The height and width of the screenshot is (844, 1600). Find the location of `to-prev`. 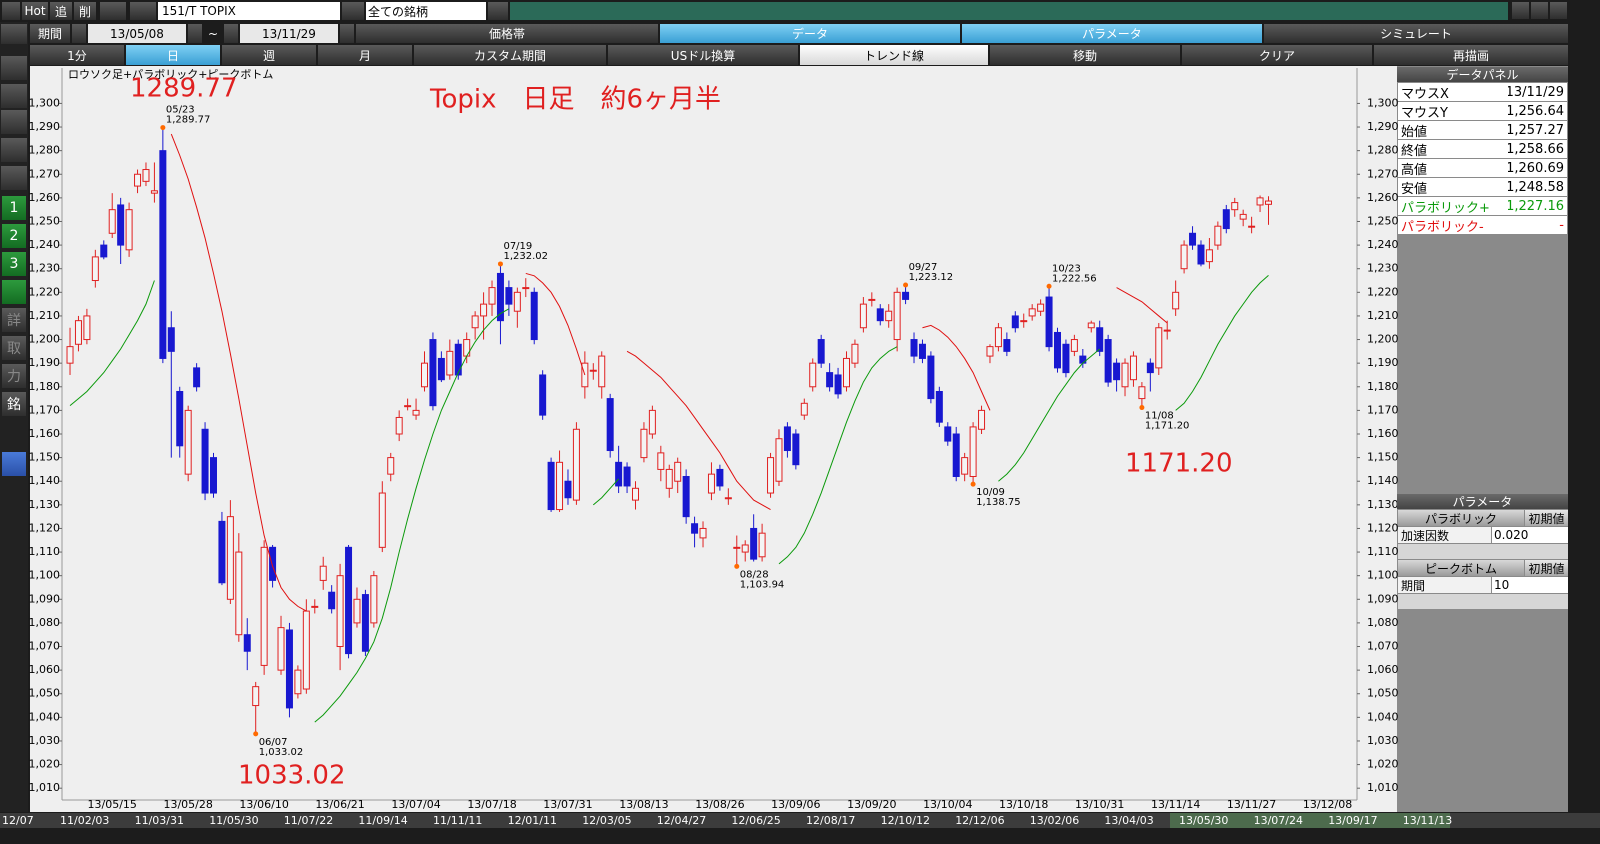

to-prev is located at coordinates (231, 33).